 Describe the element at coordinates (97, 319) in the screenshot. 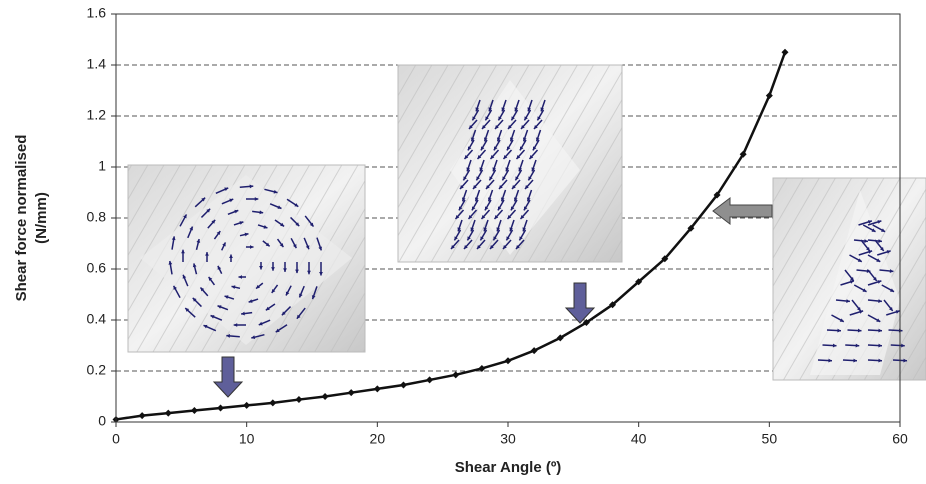

I see `y-tick-label: 0.4` at that location.